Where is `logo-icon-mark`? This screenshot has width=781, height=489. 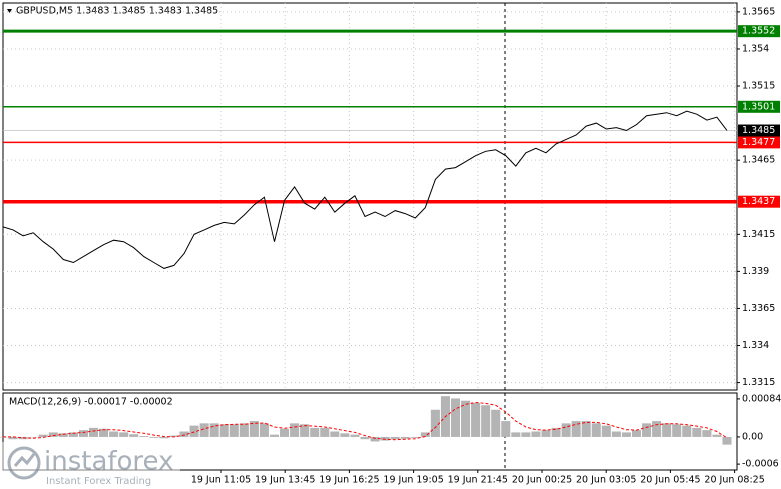 logo-icon-mark is located at coordinates (24, 460).